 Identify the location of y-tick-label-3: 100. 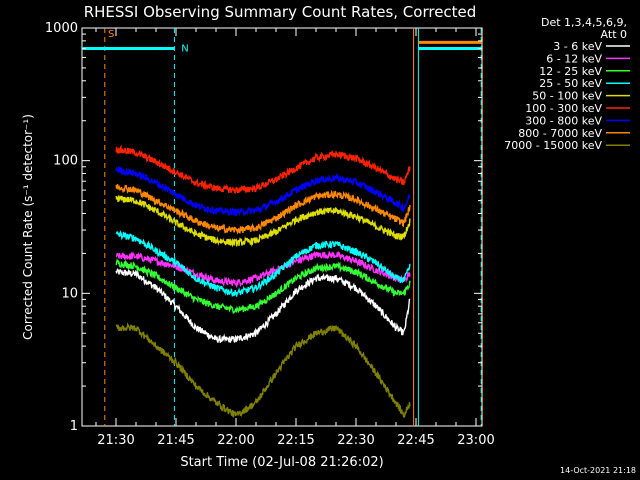
(65, 161).